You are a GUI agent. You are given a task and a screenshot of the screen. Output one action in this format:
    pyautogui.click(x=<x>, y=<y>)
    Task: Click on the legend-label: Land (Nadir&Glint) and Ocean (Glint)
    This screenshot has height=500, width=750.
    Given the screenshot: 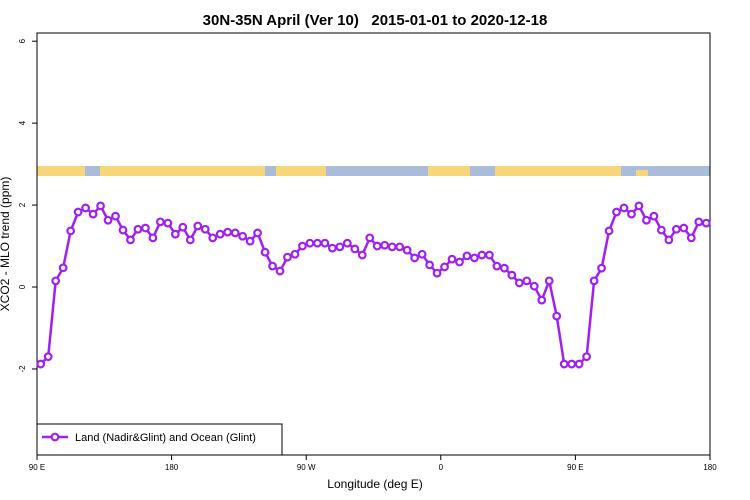 What is the action you would take?
    pyautogui.click(x=165, y=438)
    